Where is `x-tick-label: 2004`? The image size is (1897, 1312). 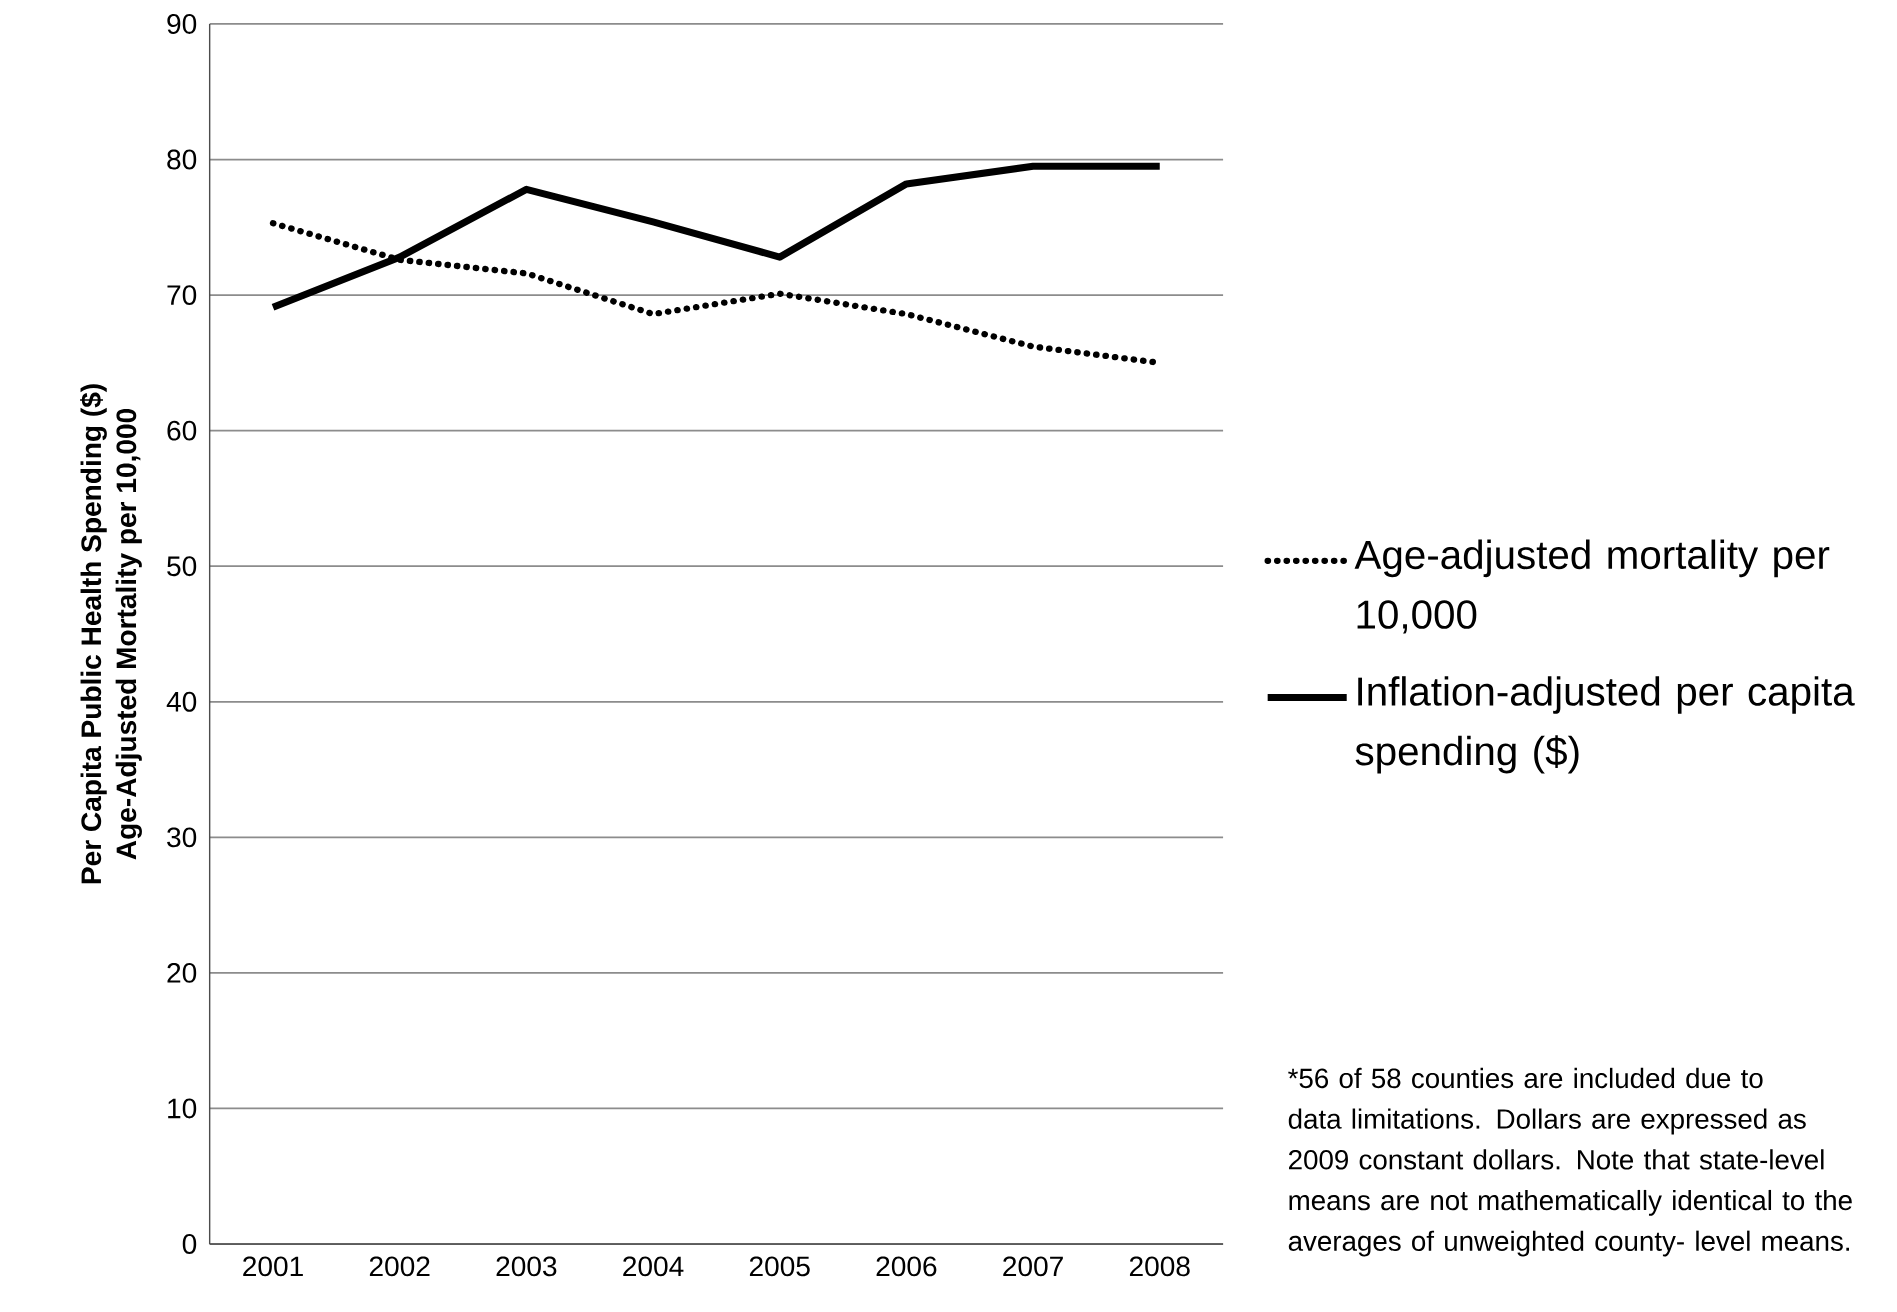 x-tick-label: 2004 is located at coordinates (653, 1266).